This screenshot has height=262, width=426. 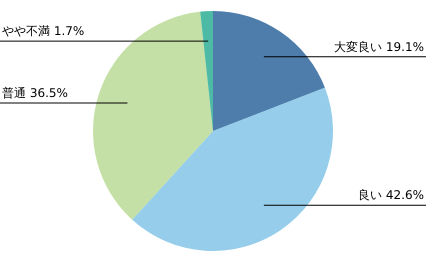 What do you see at coordinates (35, 93) in the screenshot?
I see `slice-label: 普通 36.5%` at bounding box center [35, 93].